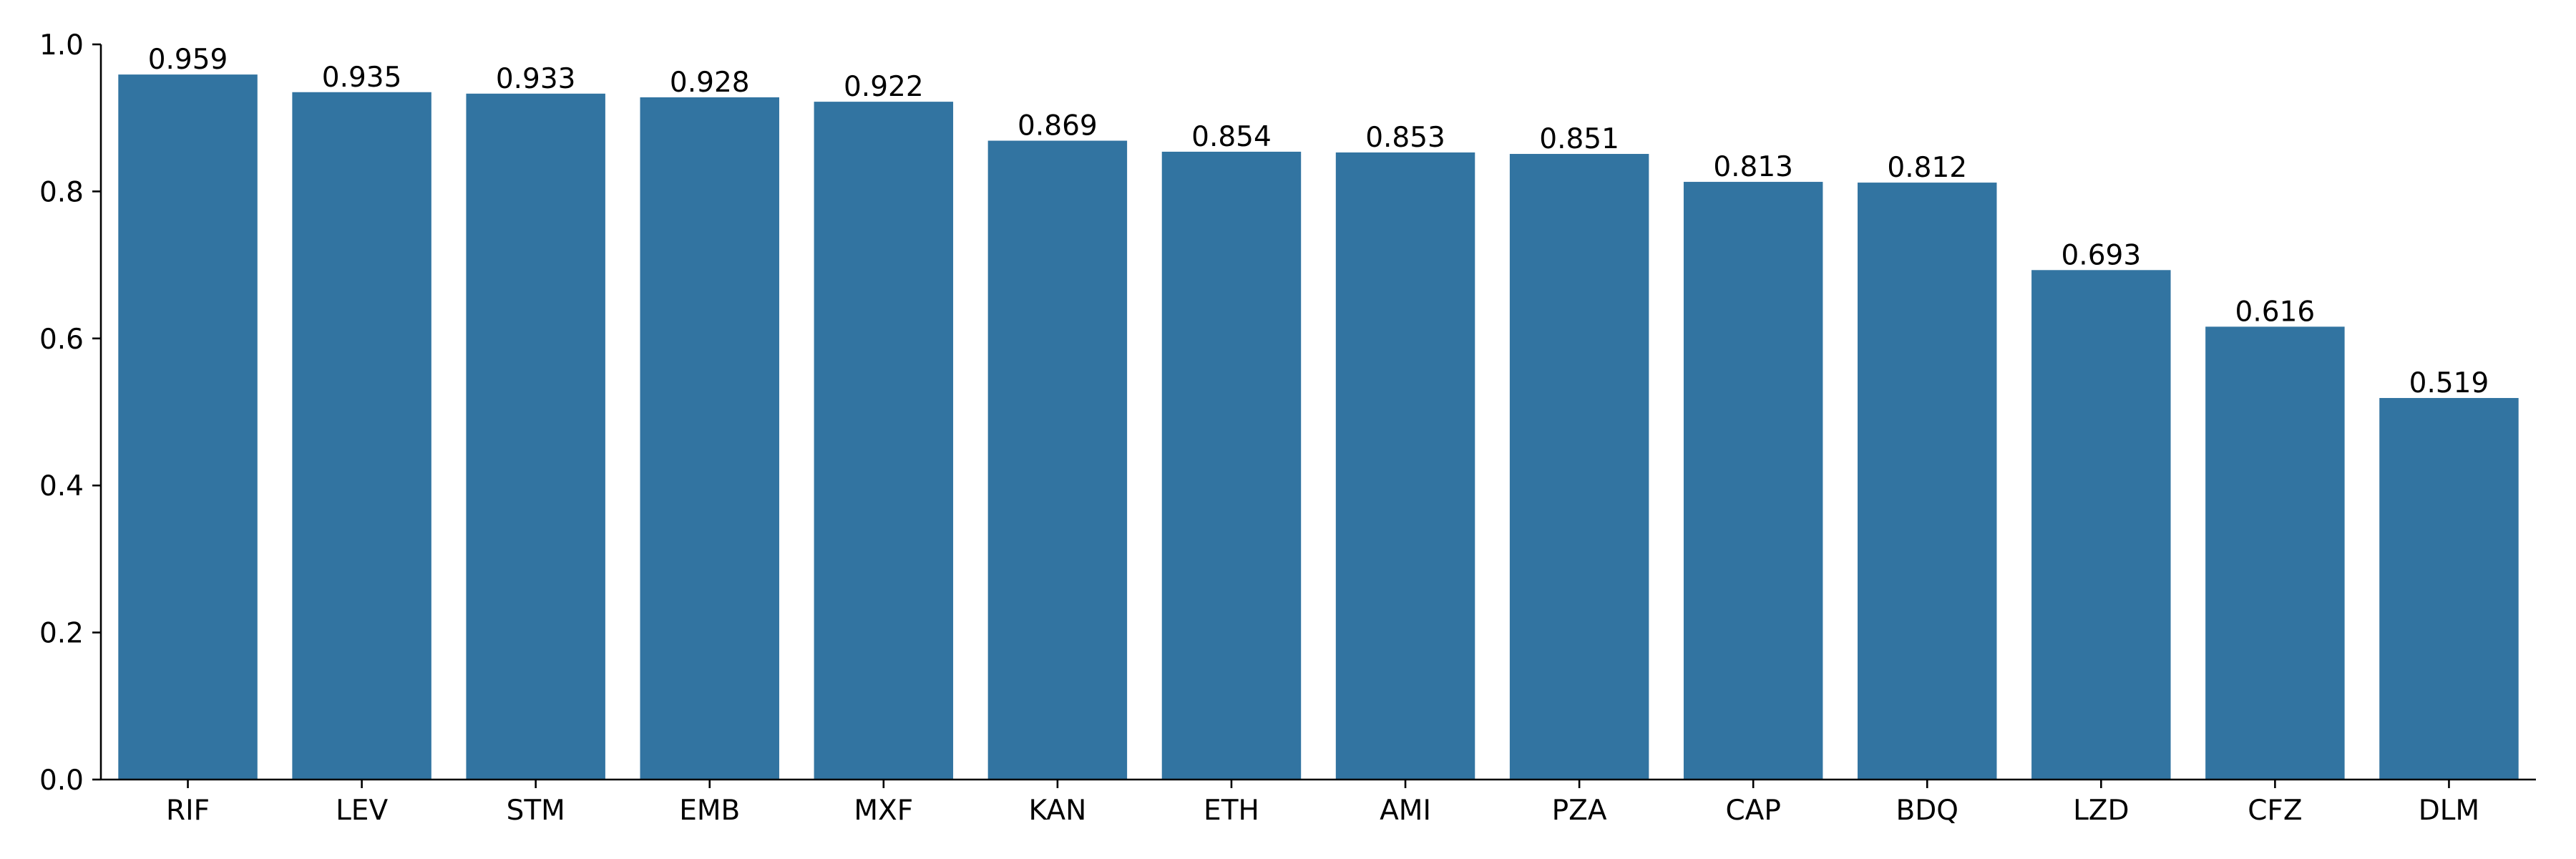 This screenshot has width=2576, height=859. Describe the element at coordinates (2449, 811) in the screenshot. I see `x-tick-label-dlm: DLM` at that location.